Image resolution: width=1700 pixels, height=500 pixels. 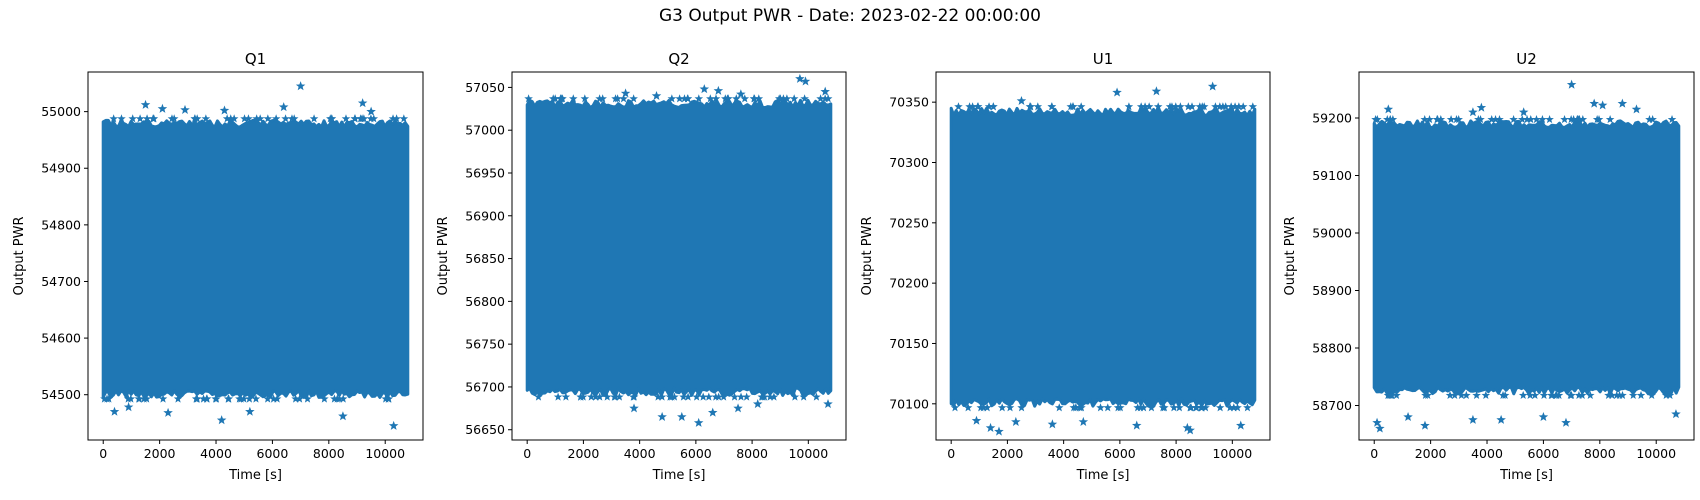 What do you see at coordinates (1008, 453) in the screenshot?
I see `x-tick-label: 2000` at bounding box center [1008, 453].